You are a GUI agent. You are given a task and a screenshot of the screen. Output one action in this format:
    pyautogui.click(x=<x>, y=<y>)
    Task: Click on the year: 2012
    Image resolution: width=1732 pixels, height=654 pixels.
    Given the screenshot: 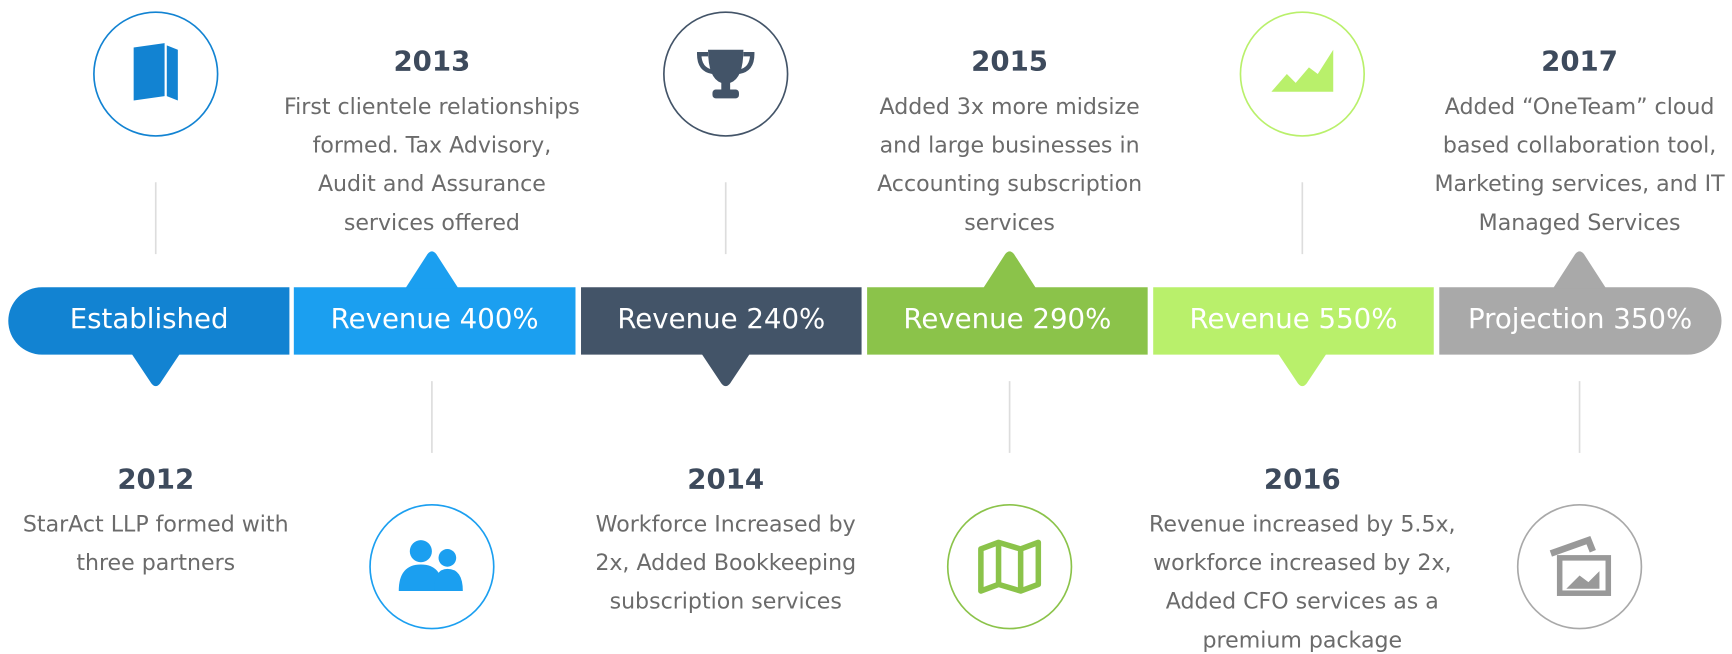 What is the action you would take?
    pyautogui.click(x=155, y=478)
    